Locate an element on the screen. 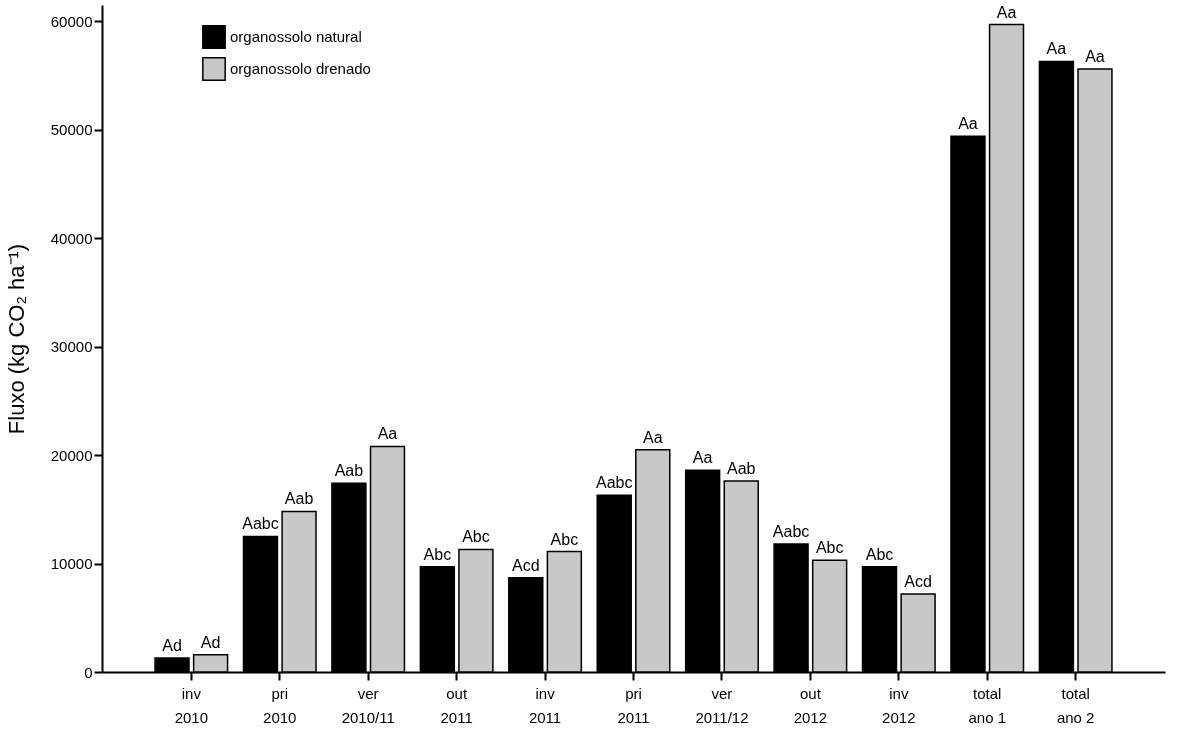 Image resolution: width=1182 pixels, height=740 pixels. y-tick-label: 30000 is located at coordinates (71, 347).